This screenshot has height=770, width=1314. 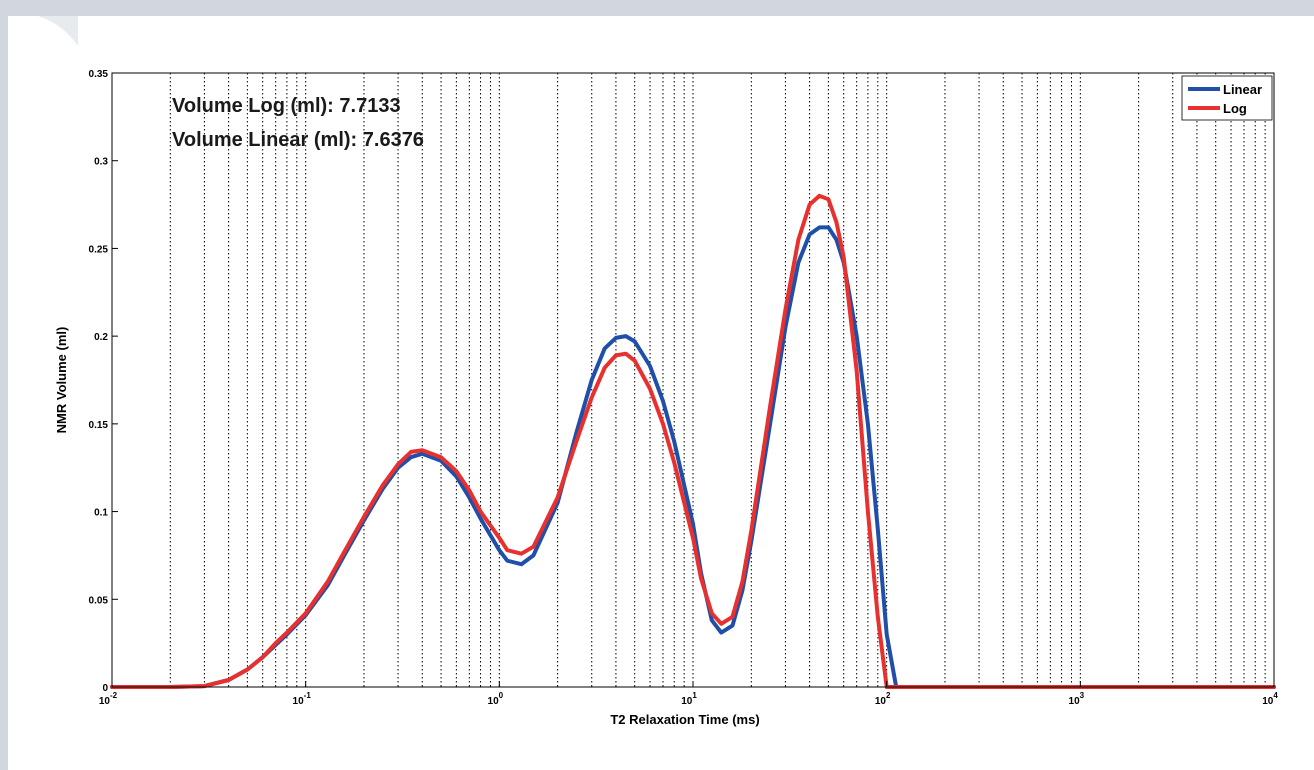 I want to click on legend-box, so click(x=1227, y=98).